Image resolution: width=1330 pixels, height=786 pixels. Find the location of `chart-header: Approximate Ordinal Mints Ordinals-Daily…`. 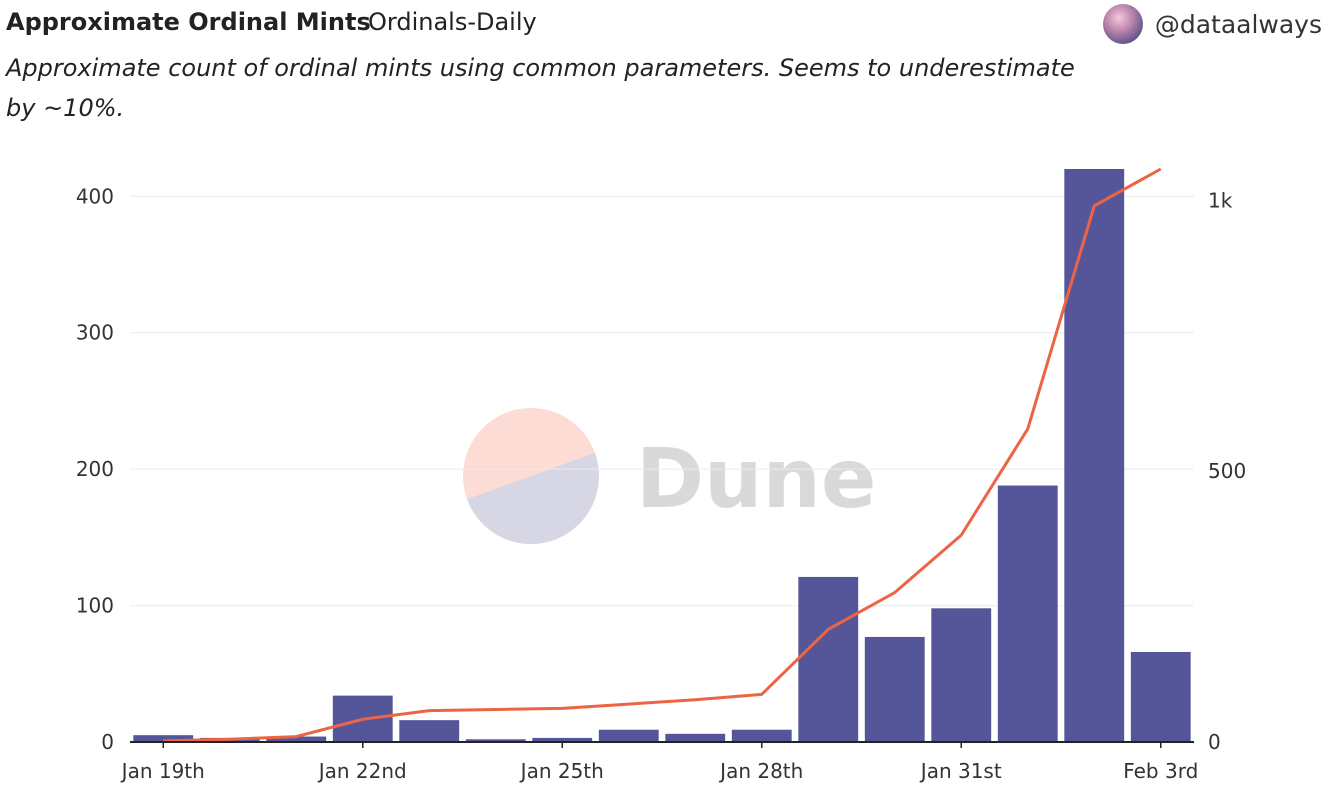

chart-header: Approximate Ordinal Mints Ordinals-Daily… is located at coordinates (664, 24).